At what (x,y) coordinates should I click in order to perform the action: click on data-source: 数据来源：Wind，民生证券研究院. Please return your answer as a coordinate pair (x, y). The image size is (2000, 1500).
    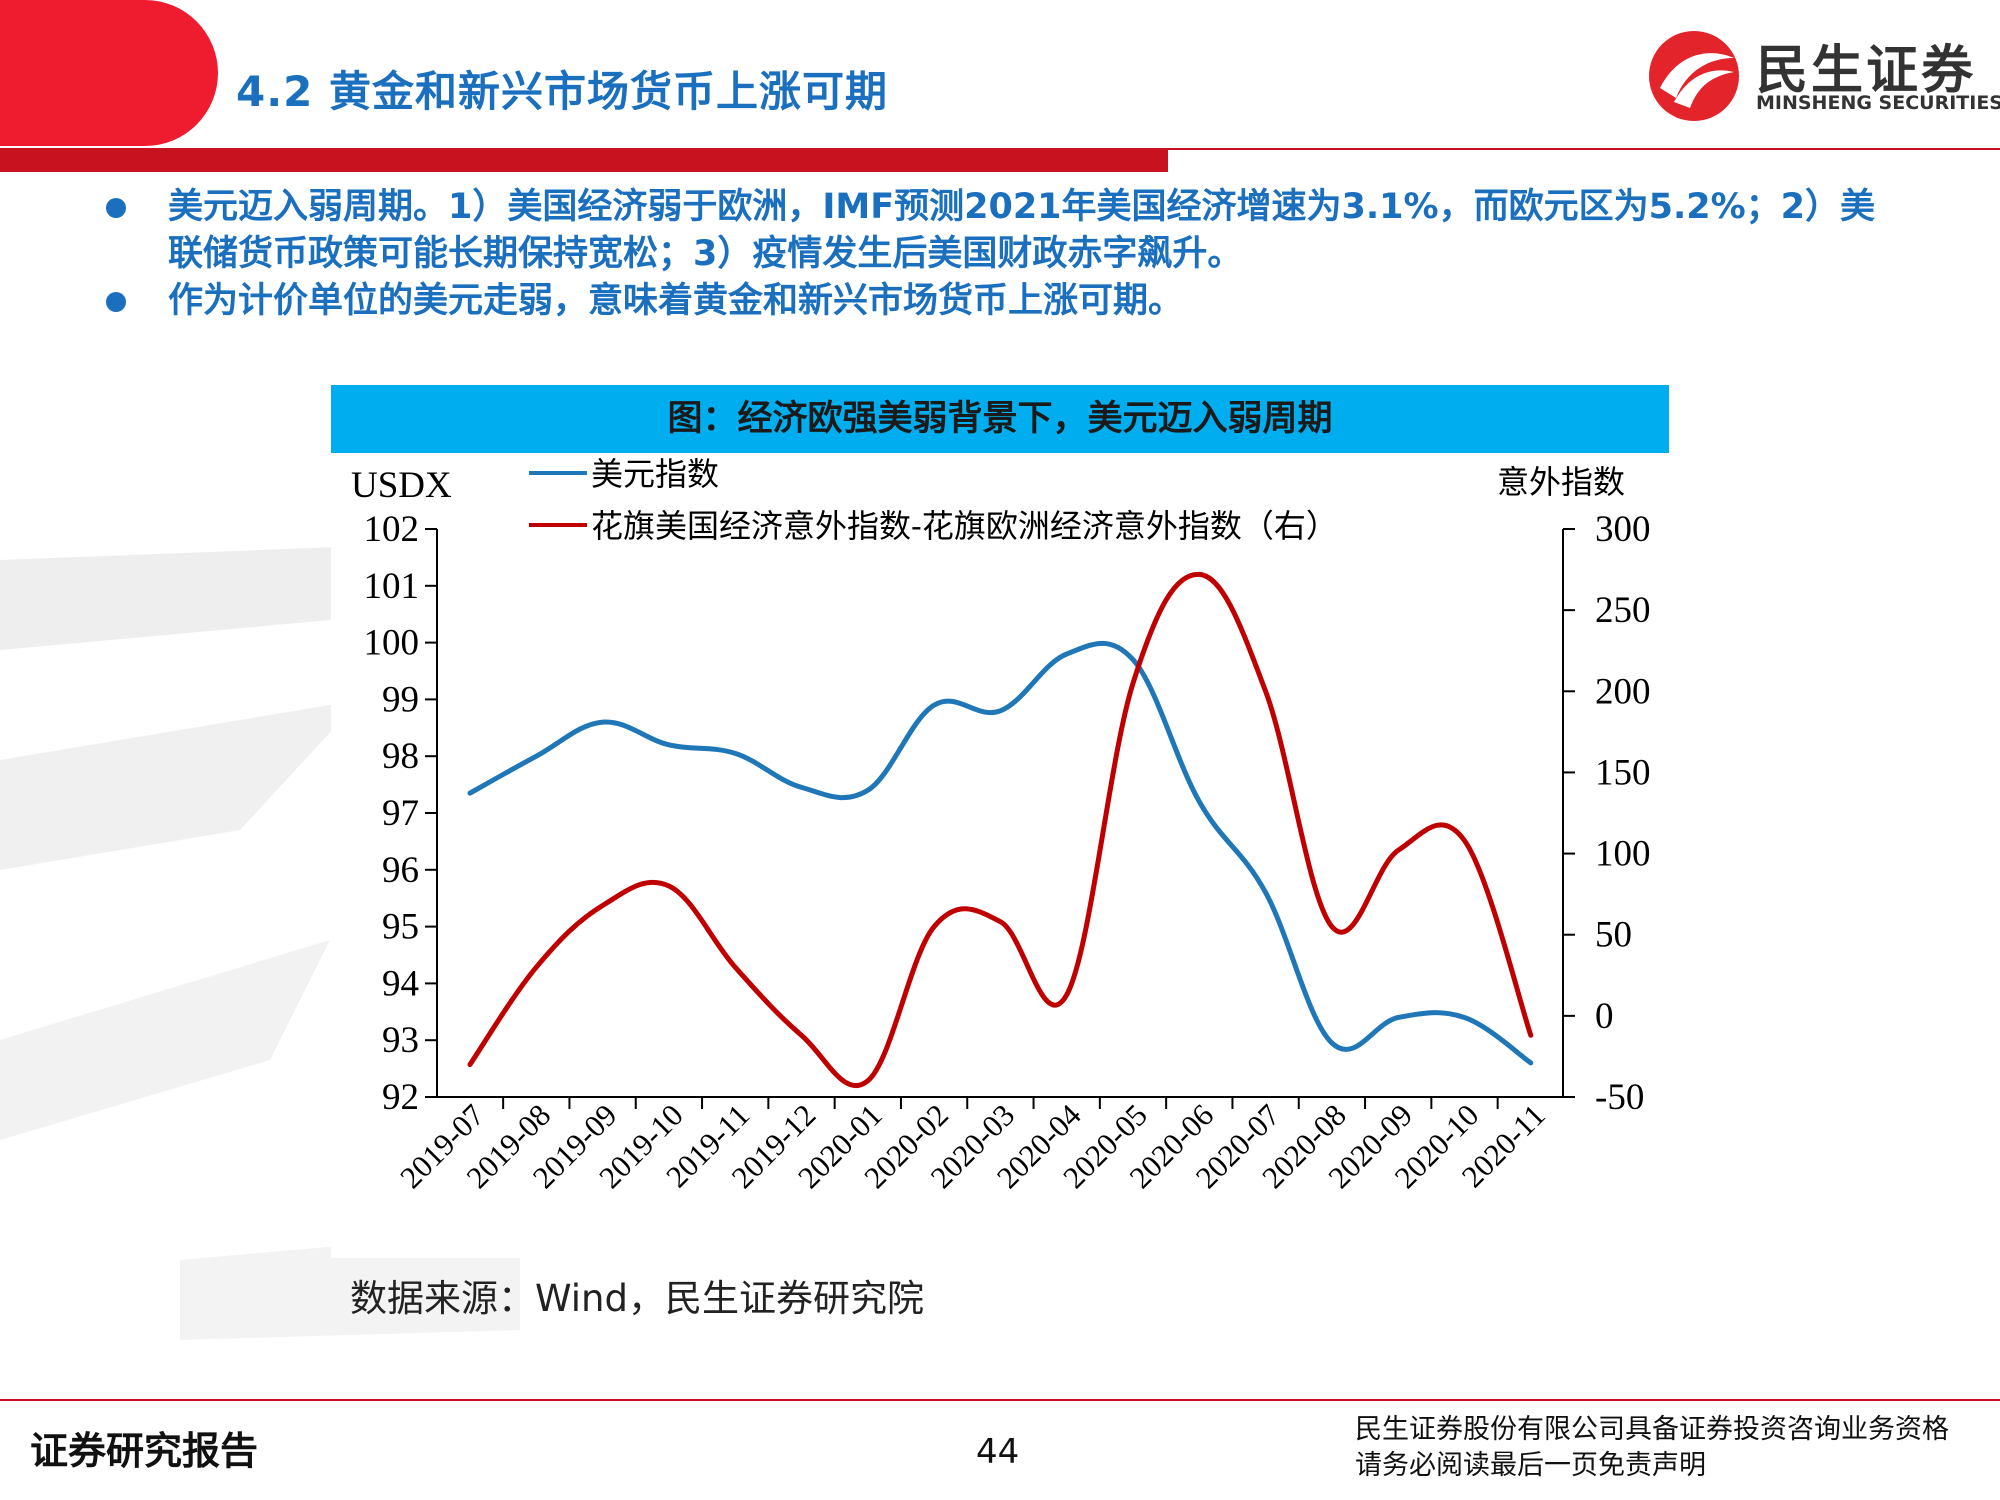
    Looking at the image, I should click on (637, 1298).